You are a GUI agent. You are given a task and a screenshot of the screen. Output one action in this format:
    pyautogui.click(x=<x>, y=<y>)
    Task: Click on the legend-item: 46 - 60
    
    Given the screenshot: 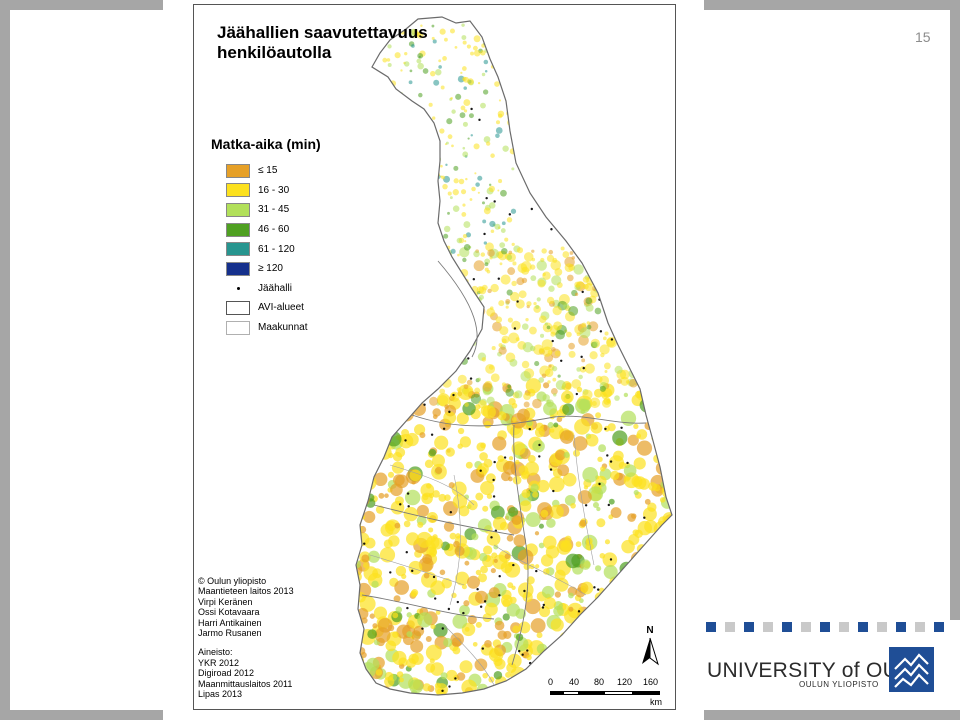 What is the action you would take?
    pyautogui.click(x=266, y=230)
    